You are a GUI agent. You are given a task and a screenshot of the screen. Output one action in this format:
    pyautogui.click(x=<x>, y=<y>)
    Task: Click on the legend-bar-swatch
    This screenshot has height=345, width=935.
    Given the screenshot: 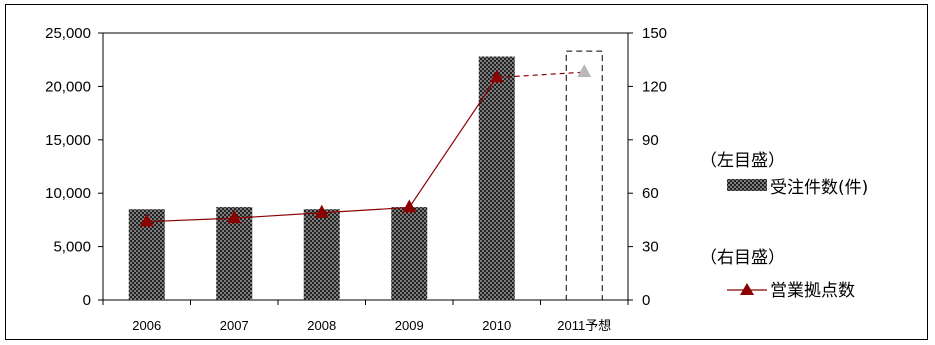 What is the action you would take?
    pyautogui.click(x=747, y=185)
    